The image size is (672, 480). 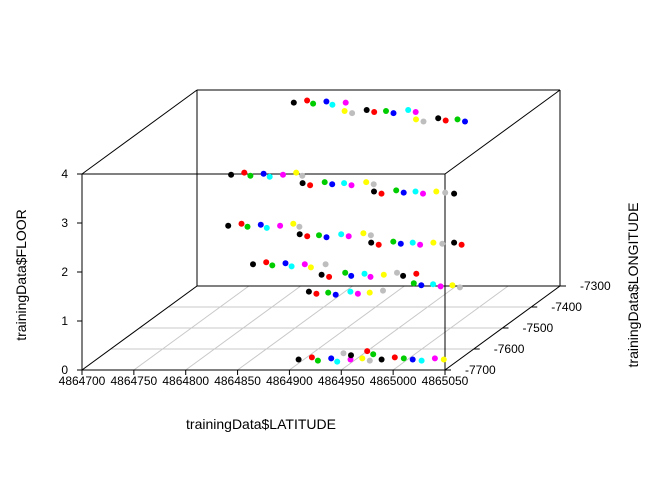 What do you see at coordinates (64, 174) in the screenshot?
I see `y-tick-label: 4` at bounding box center [64, 174].